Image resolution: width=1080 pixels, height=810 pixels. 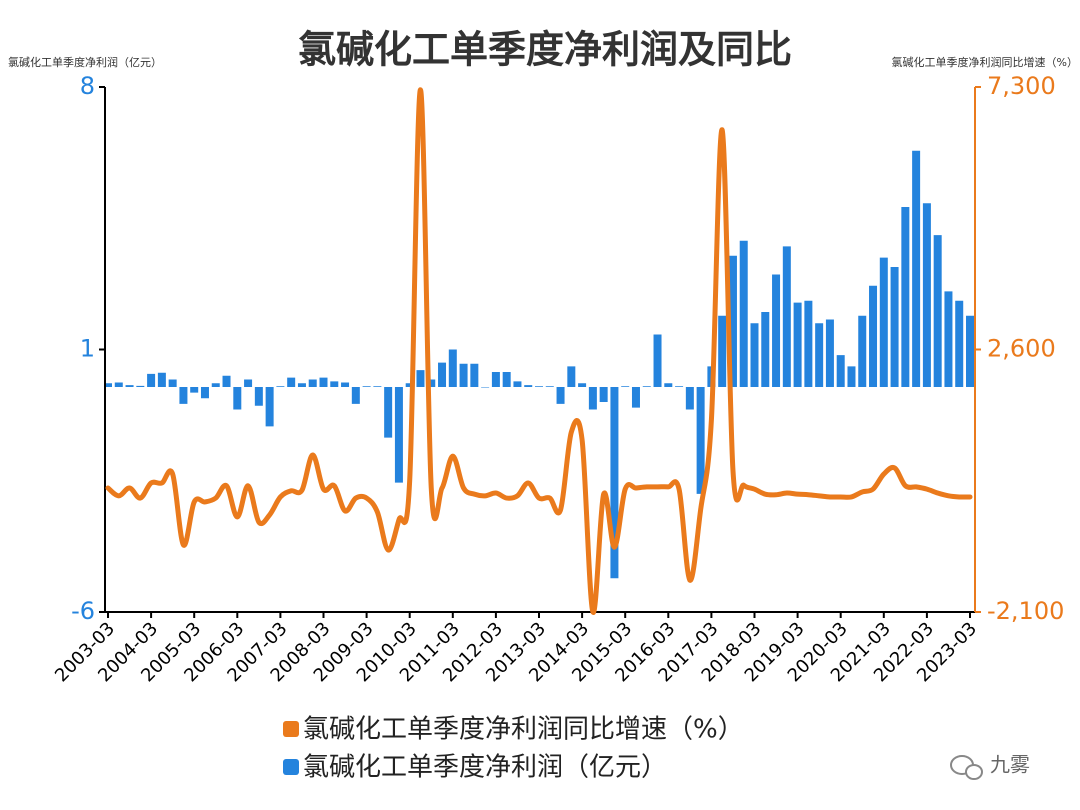 What do you see at coordinates (1010, 765) in the screenshot?
I see `watermark: 九雾` at bounding box center [1010, 765].